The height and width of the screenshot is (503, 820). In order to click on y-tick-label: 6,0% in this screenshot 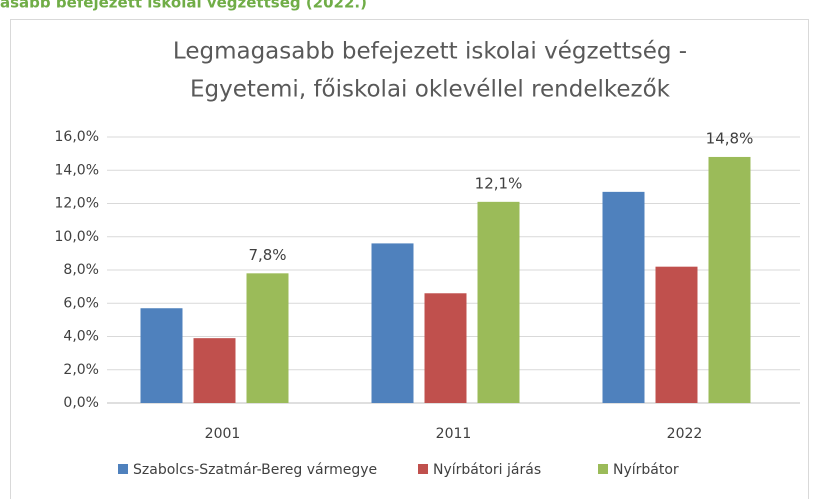, I will do `click(81, 303)`.